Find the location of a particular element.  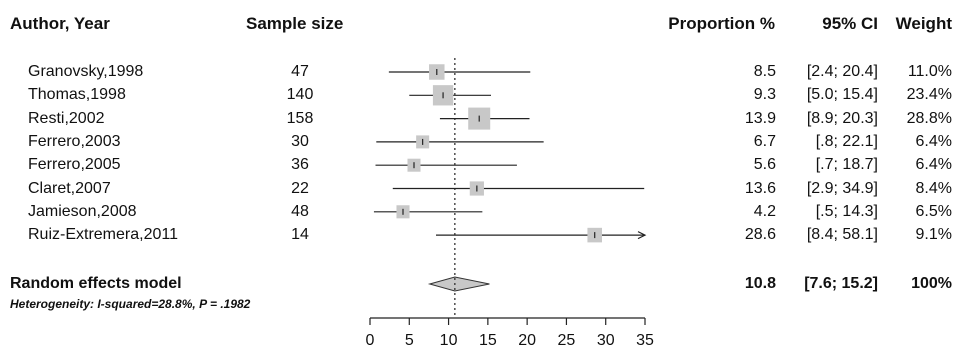

summary-weight: 100% is located at coordinates (931, 283).